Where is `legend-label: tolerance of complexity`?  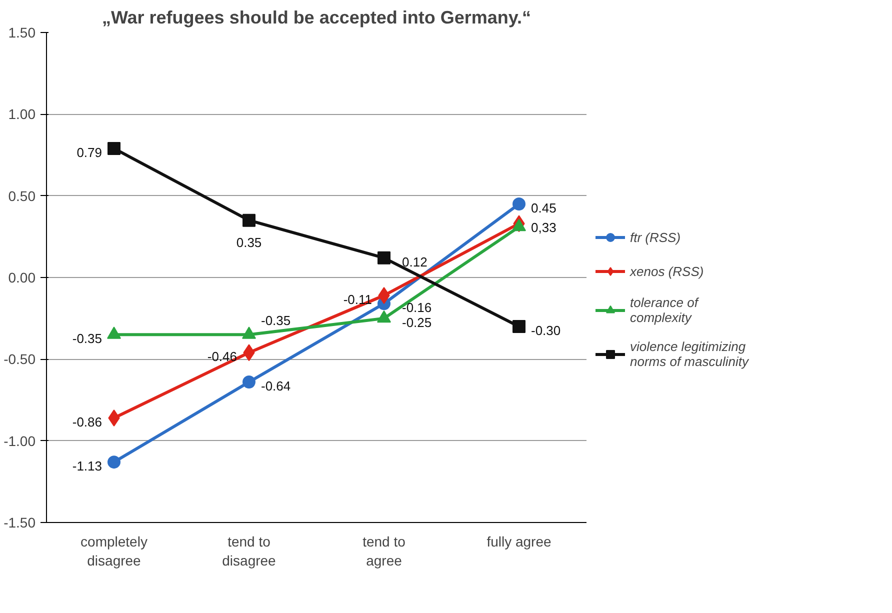
legend-label: tolerance of complexity is located at coordinates (664, 310).